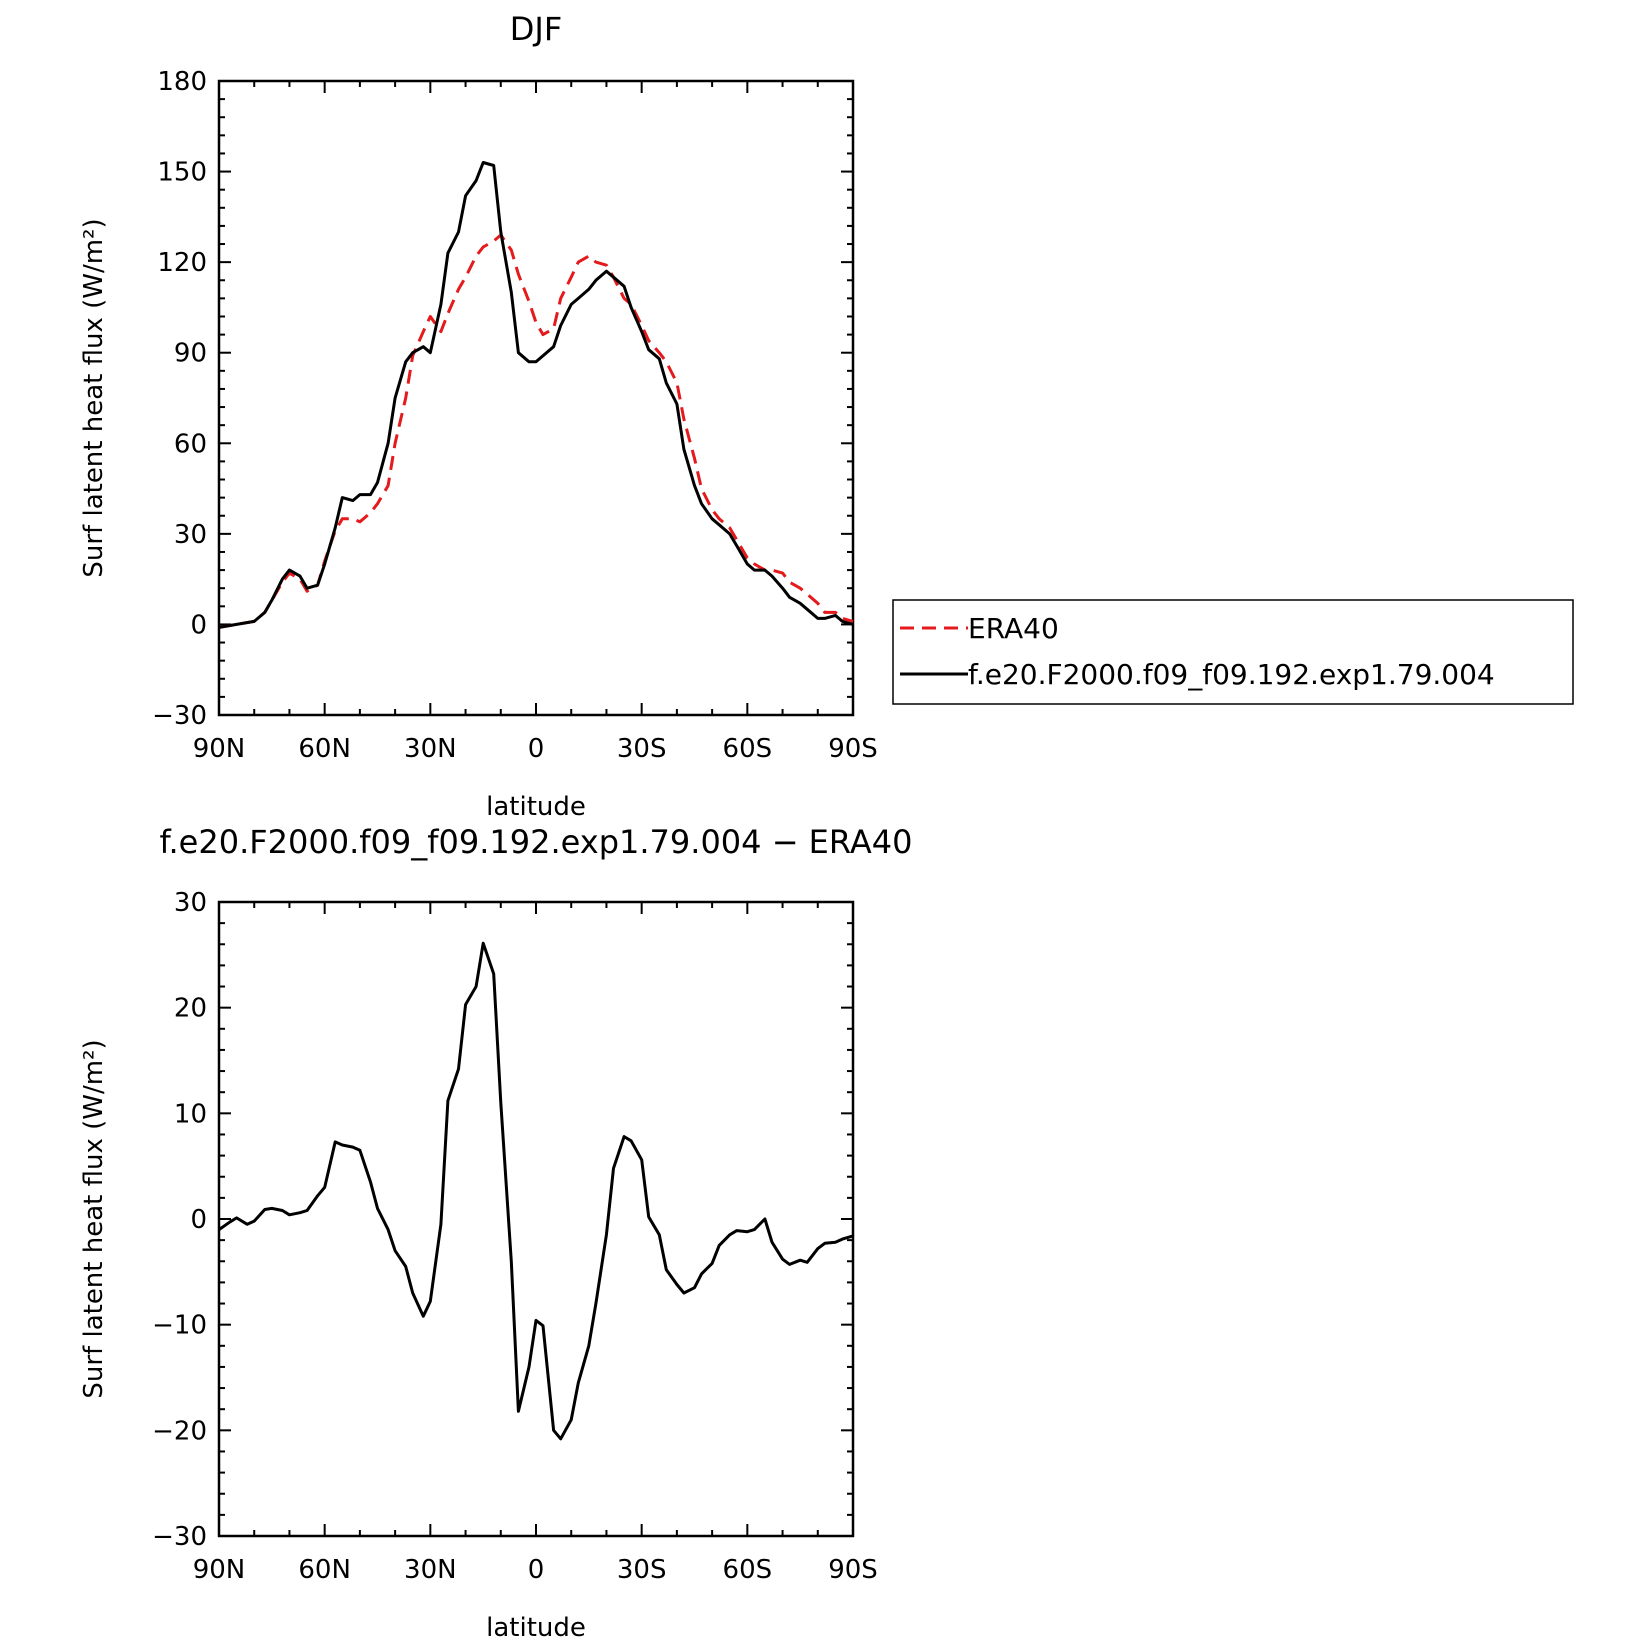 This screenshot has height=1641, width=1644. I want to click on y-tick-label: −20, so click(179, 1431).